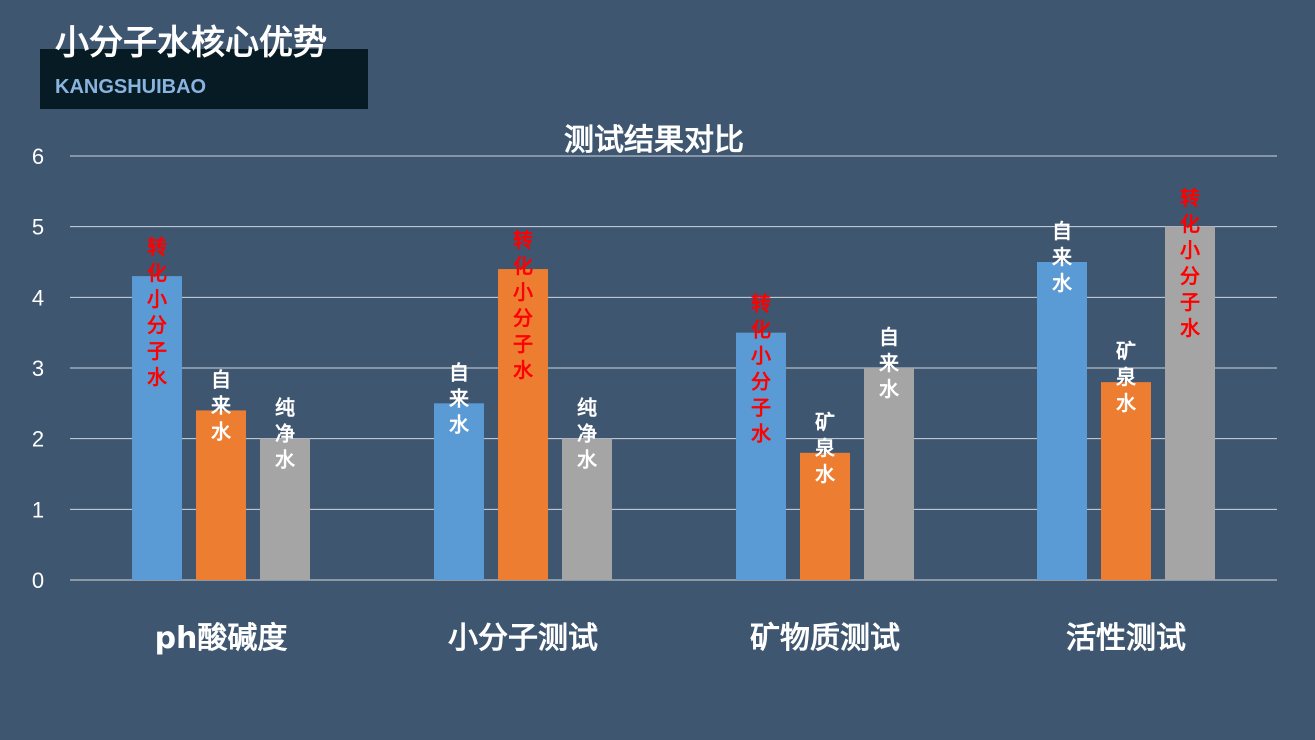 This screenshot has width=1315, height=740. What do you see at coordinates (191, 43) in the screenshot?
I see `page-title: 小分子水核心优势` at bounding box center [191, 43].